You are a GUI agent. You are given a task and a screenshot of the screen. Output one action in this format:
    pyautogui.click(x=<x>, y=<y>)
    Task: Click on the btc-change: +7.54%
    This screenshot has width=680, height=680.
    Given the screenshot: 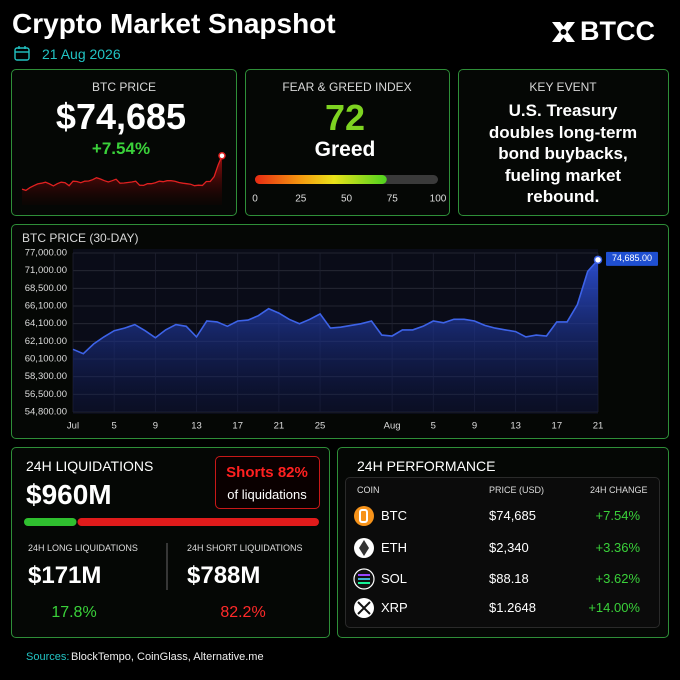 What is the action you would take?
    pyautogui.click(x=121, y=148)
    